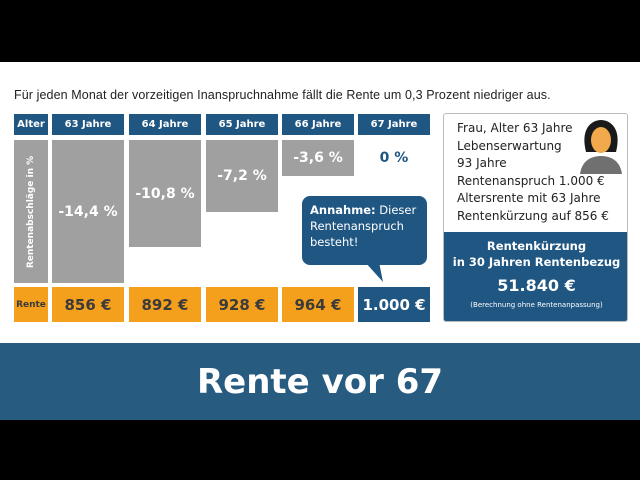 This screenshot has height=480, width=640. I want to click on summary-note: (Berechnung ohne Rentenanpassung), so click(536, 305).